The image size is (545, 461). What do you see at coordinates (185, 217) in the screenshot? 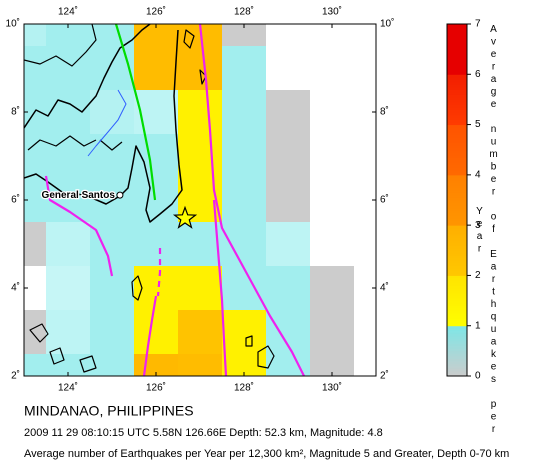
I see `epicenter-star` at bounding box center [185, 217].